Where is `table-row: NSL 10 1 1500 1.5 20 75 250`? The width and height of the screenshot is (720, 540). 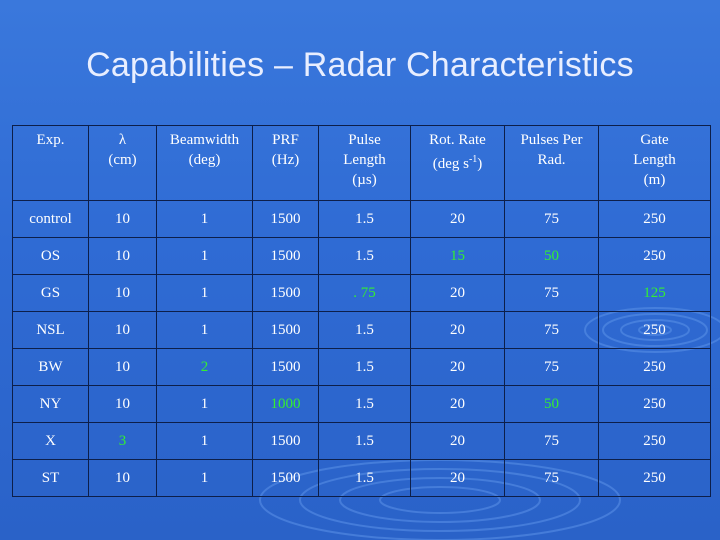
table-row: NSL 10 1 1500 1.5 20 75 250 is located at coordinates (361, 330).